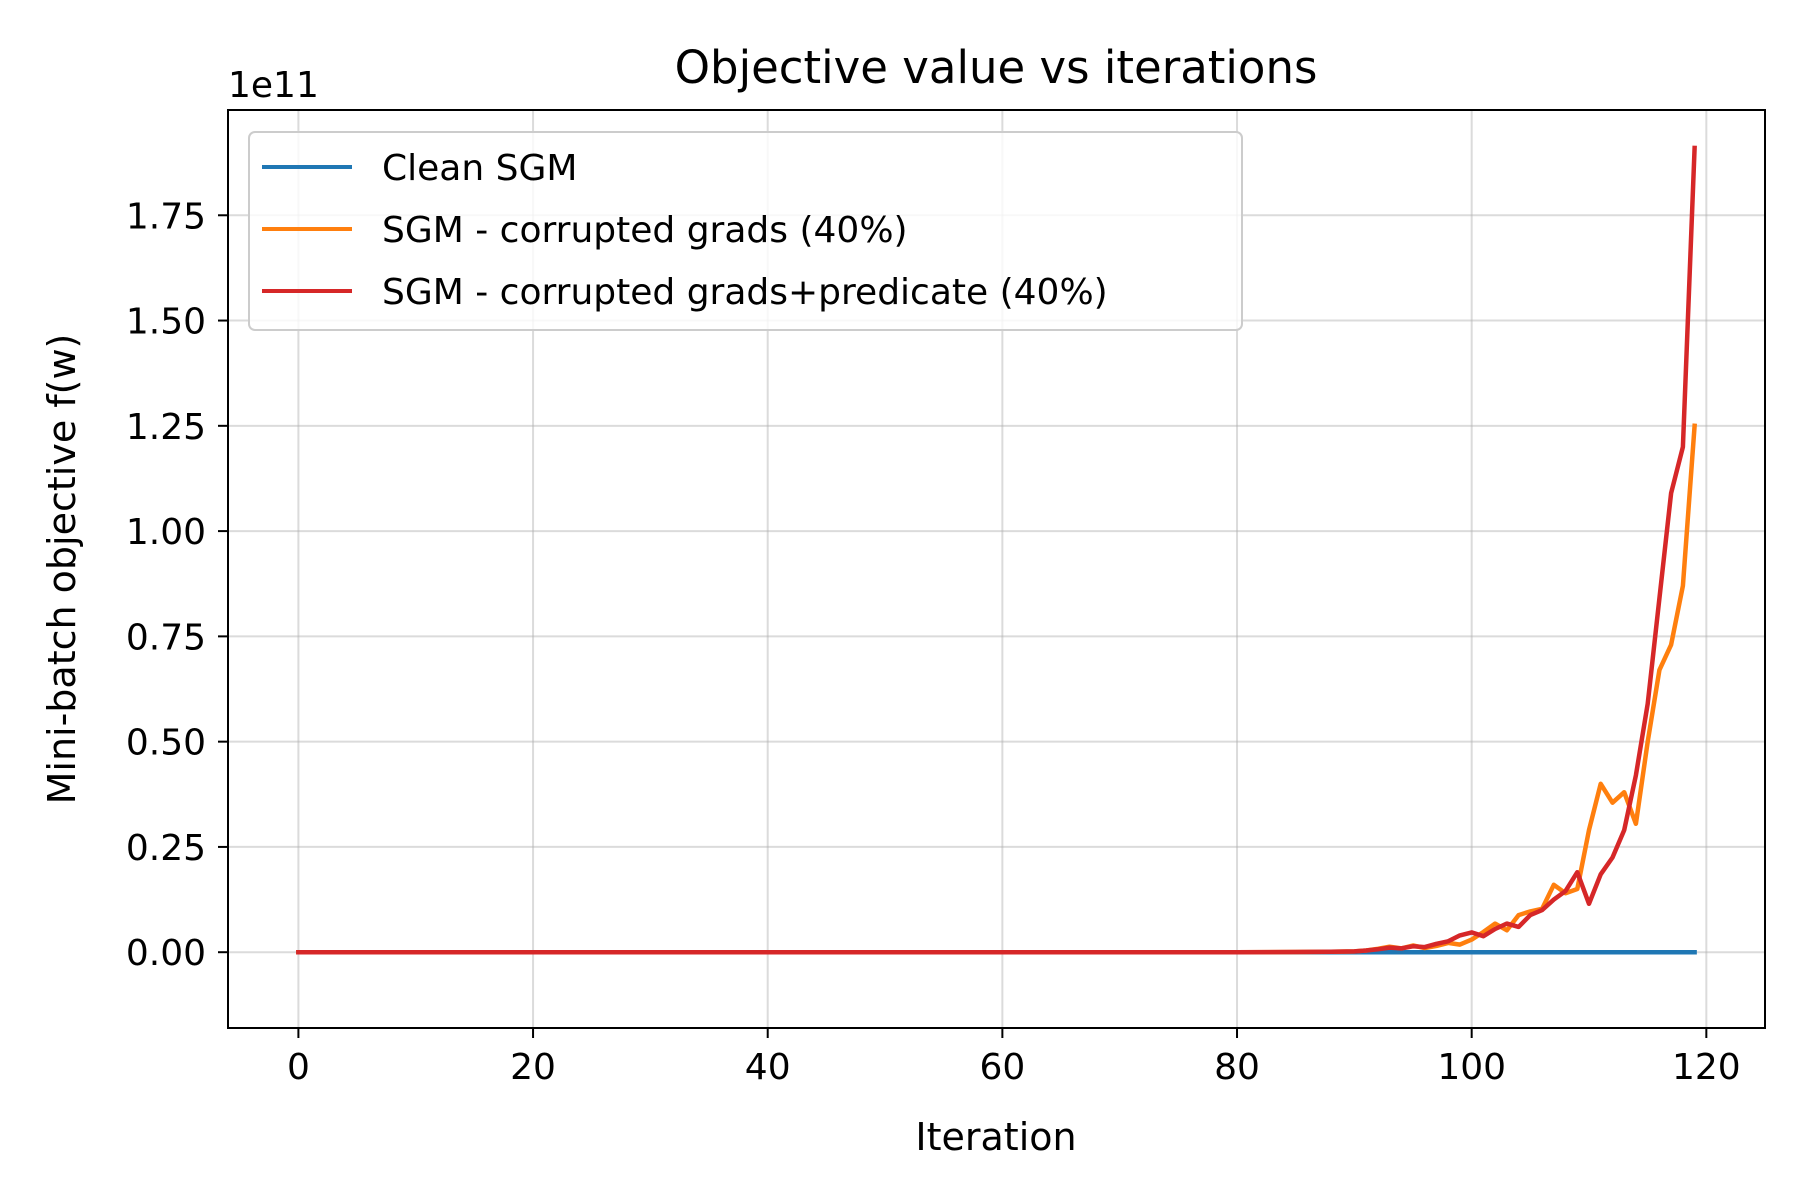 The height and width of the screenshot is (1200, 1800). What do you see at coordinates (298, 1067) in the screenshot?
I see `x-tick-label: 0` at bounding box center [298, 1067].